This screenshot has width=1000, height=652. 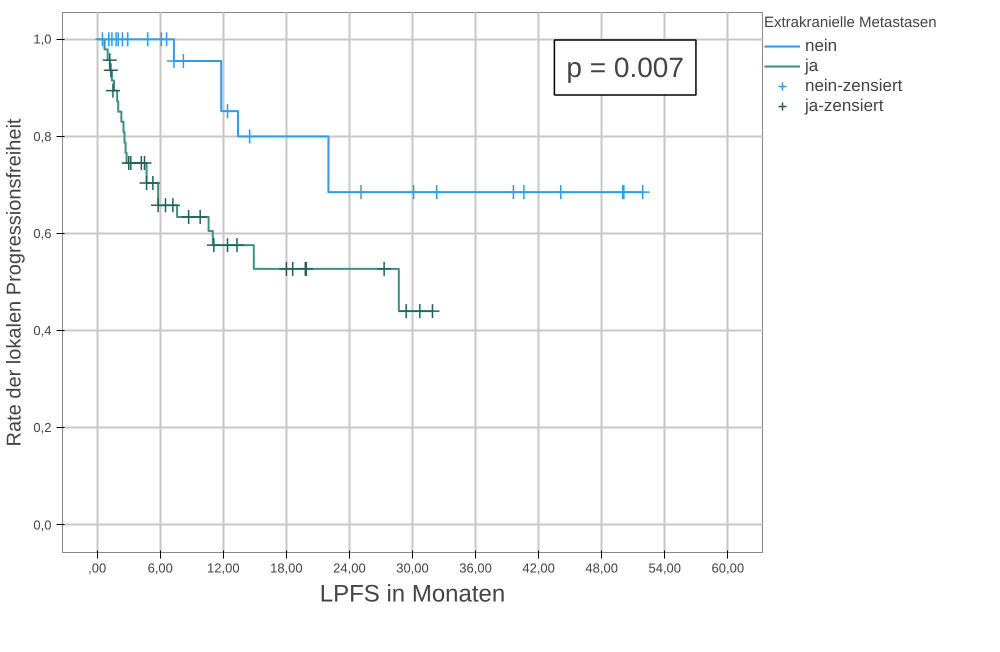 What do you see at coordinates (853, 86) in the screenshot?
I see `legend-label: nein-zensiert` at bounding box center [853, 86].